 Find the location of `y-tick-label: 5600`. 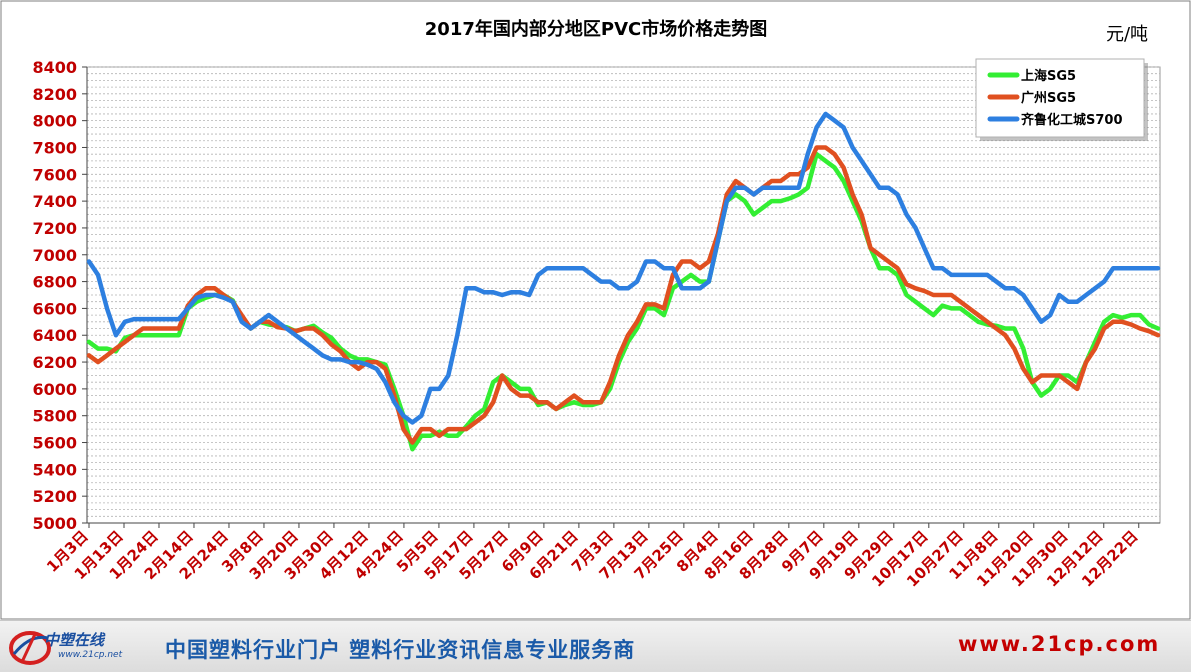

y-tick-label: 5600 is located at coordinates (54, 443).